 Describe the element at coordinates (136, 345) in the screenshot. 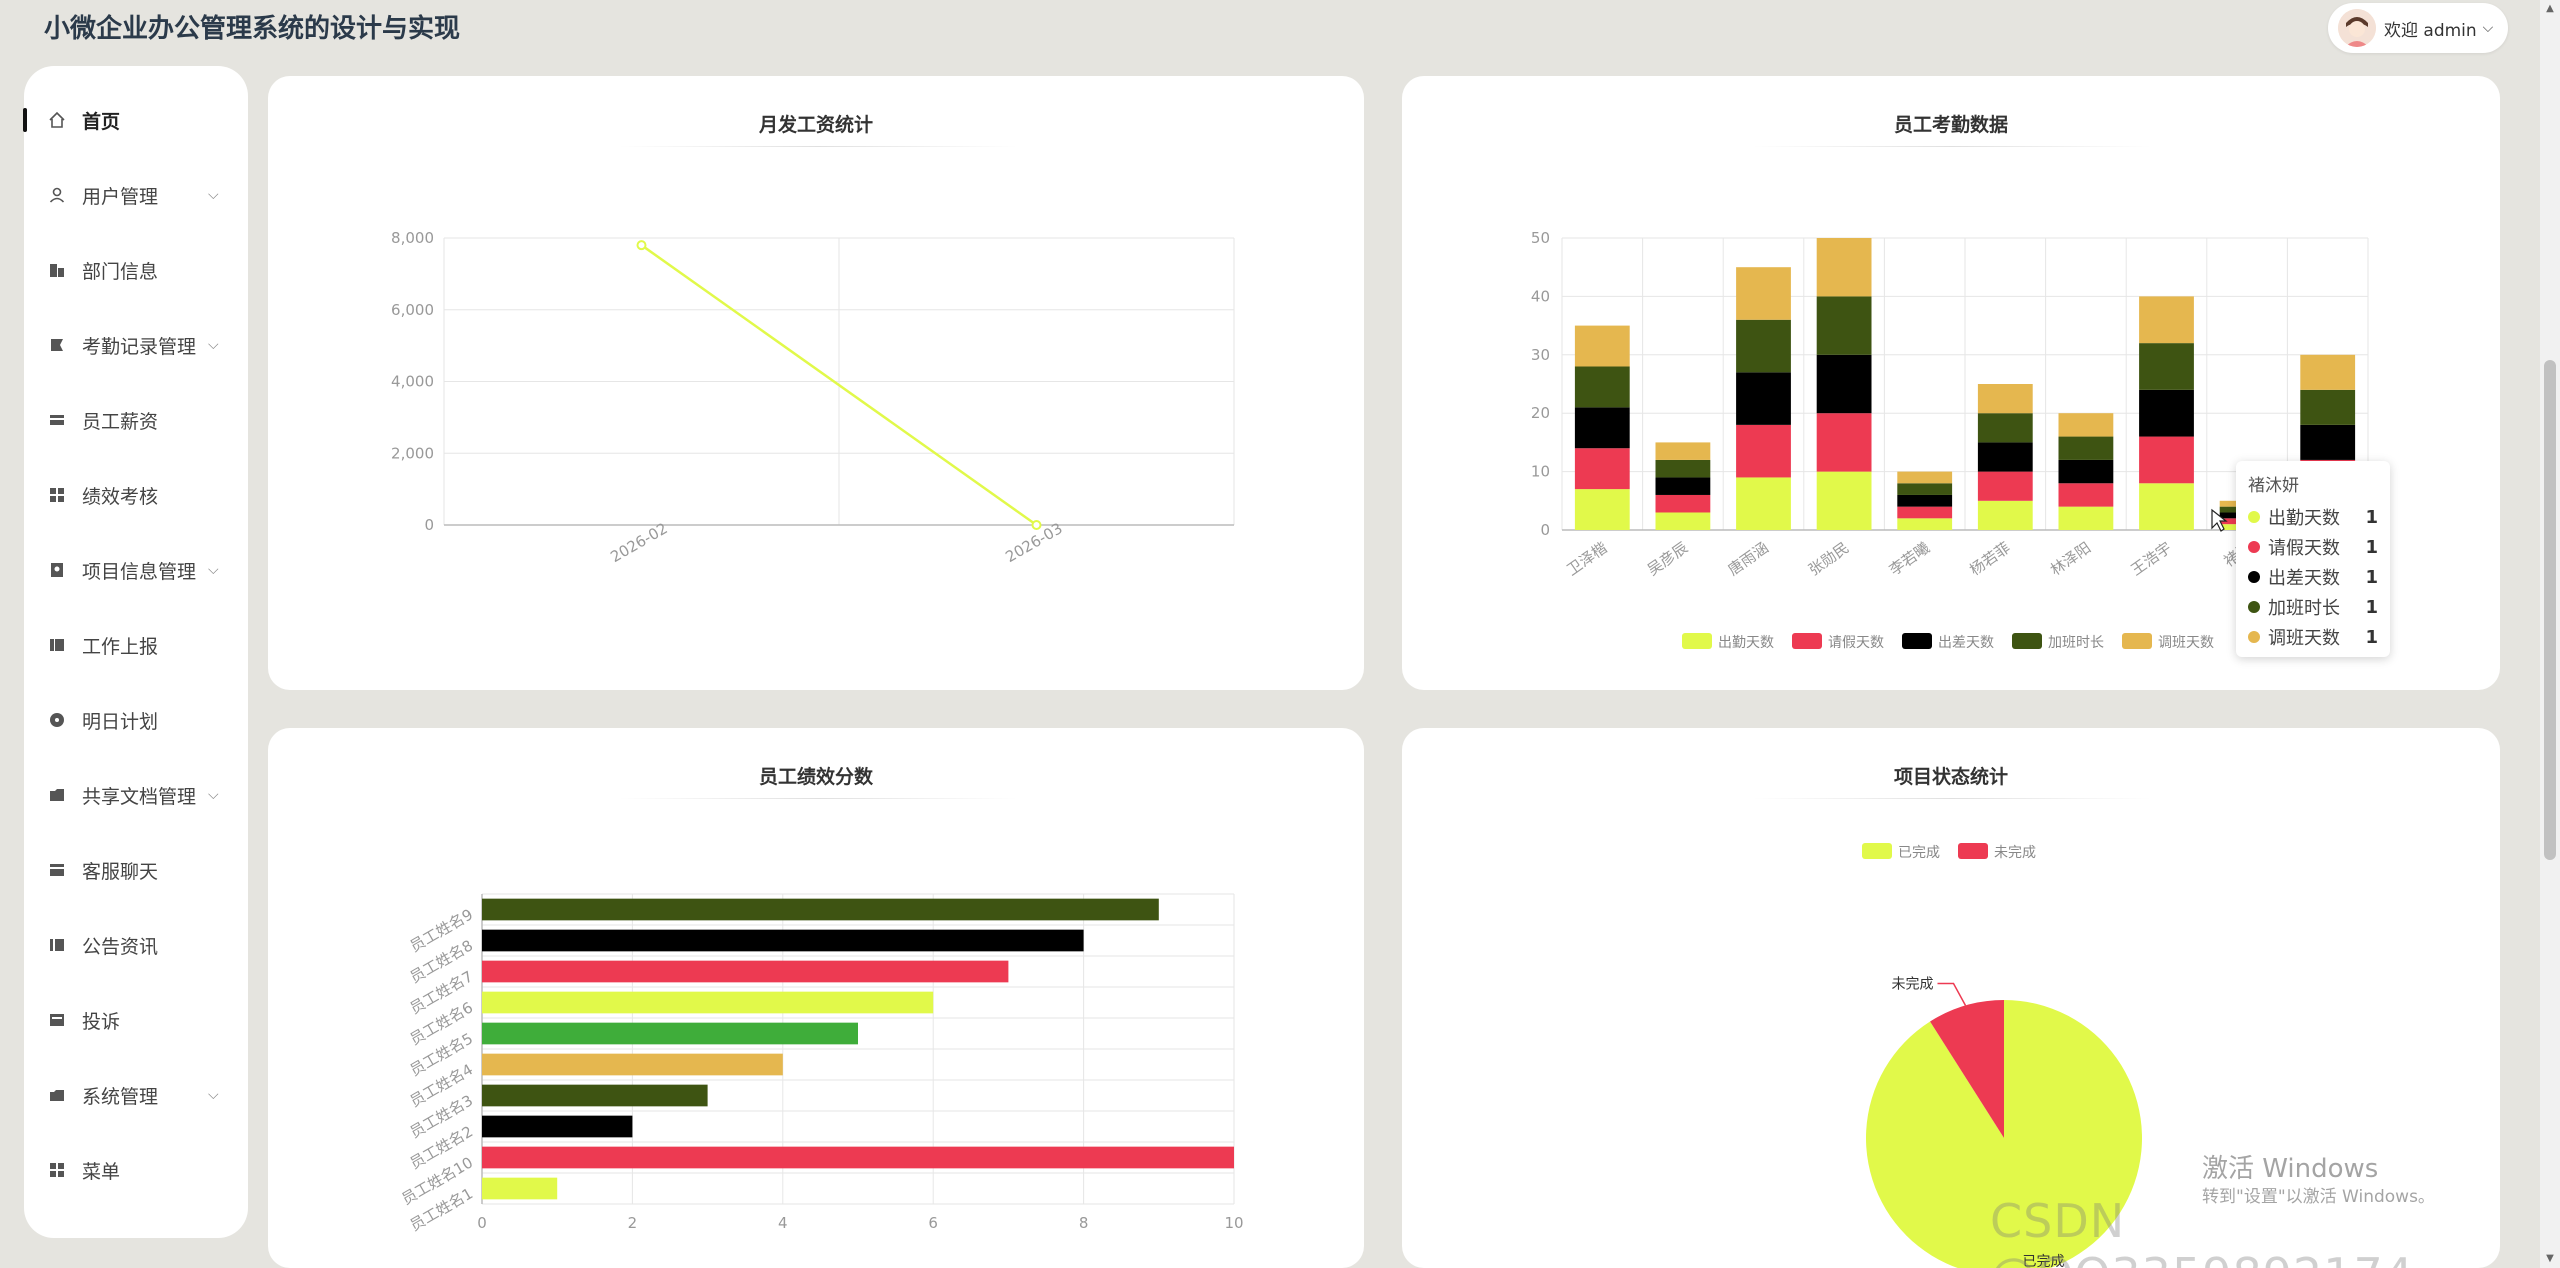

I see `sidebar-item: 考勤记录管理 ⌵` at that location.